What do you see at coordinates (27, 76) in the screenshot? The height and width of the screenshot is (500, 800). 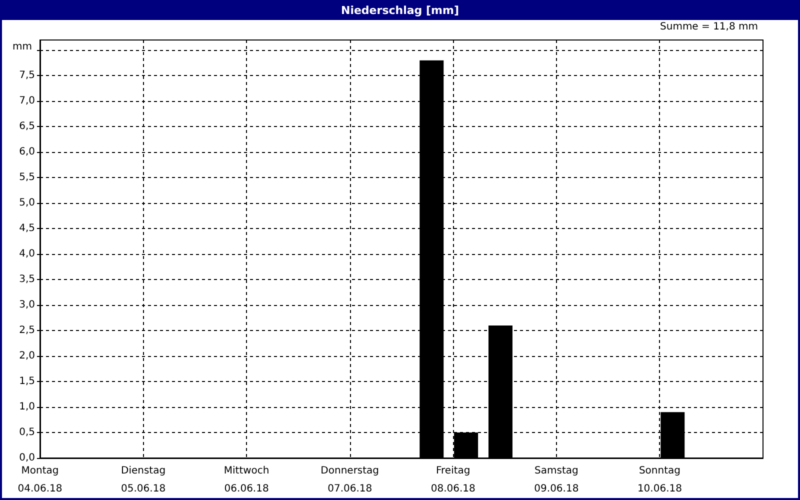 I see `y-tick-label: 7,5` at bounding box center [27, 76].